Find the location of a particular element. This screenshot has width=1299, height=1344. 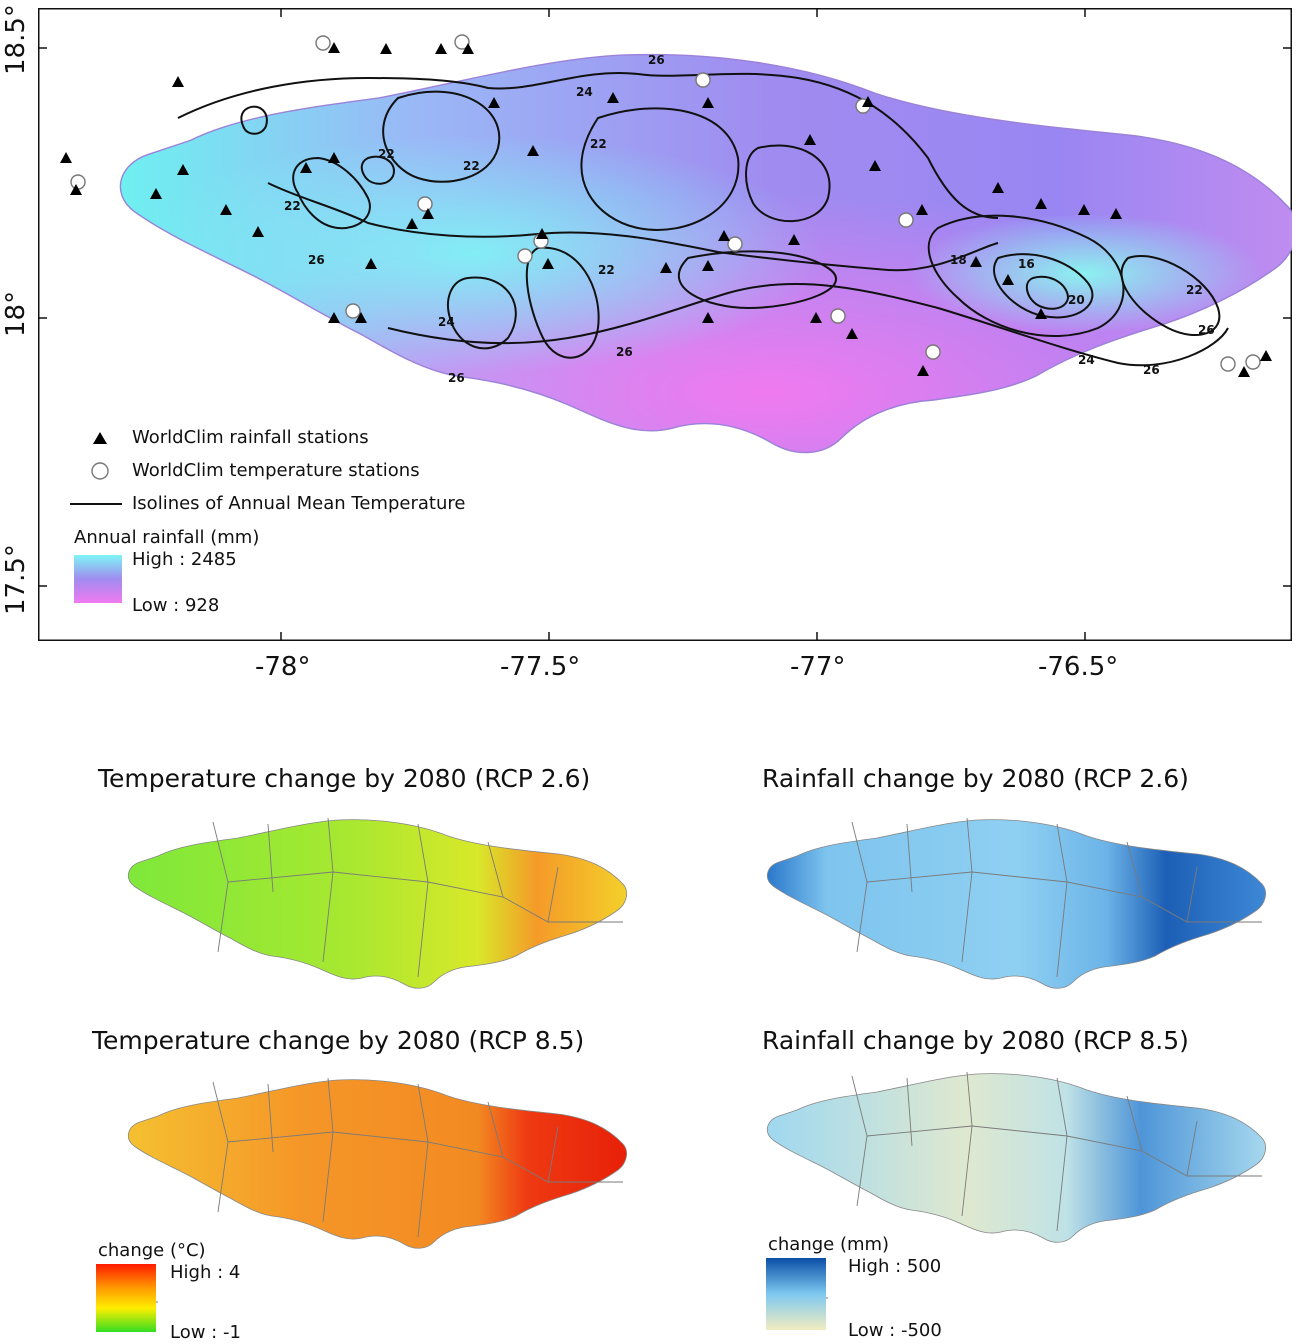

map-temp-rcp85 is located at coordinates (377, 1163).